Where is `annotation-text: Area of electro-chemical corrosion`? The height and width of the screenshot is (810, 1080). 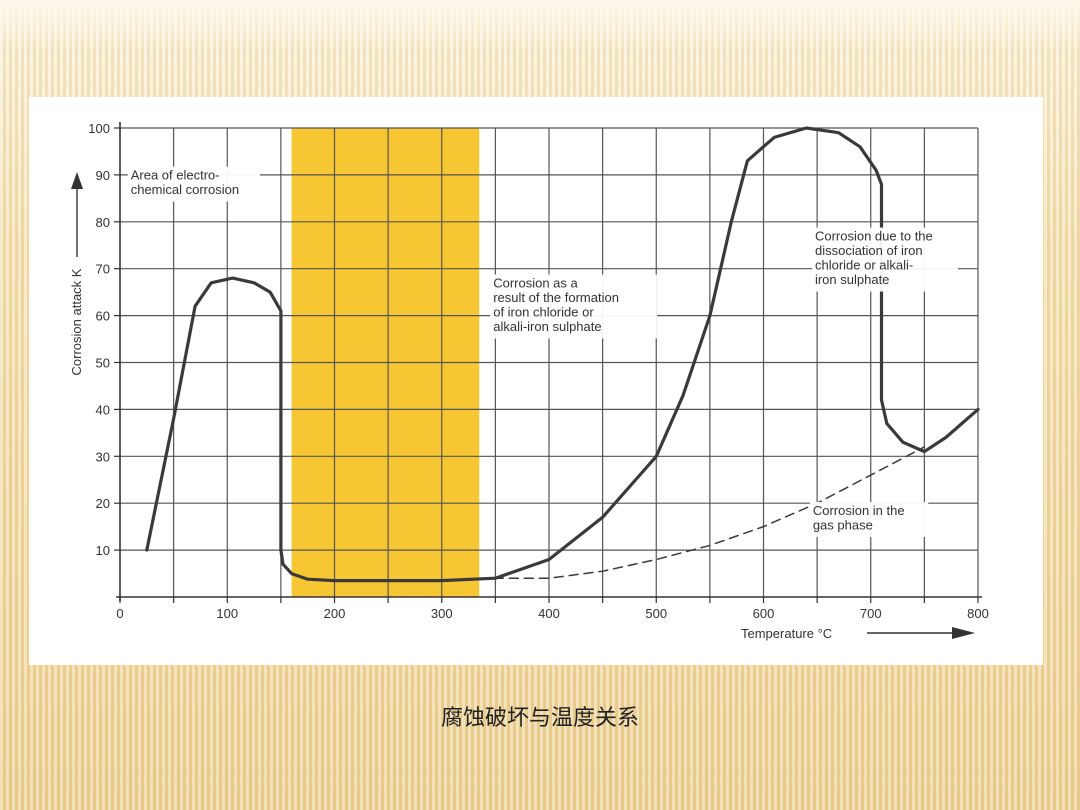
annotation-text: Area of electro-chemical corrosion is located at coordinates (185, 183).